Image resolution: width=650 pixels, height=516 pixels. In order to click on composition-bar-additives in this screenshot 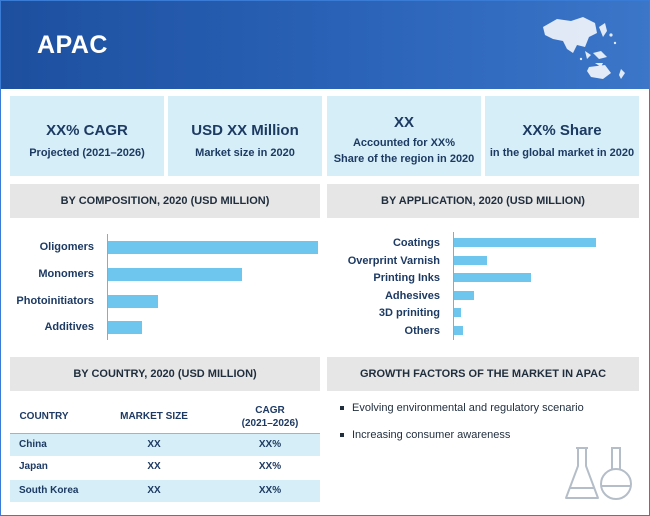, I will do `click(125, 327)`.